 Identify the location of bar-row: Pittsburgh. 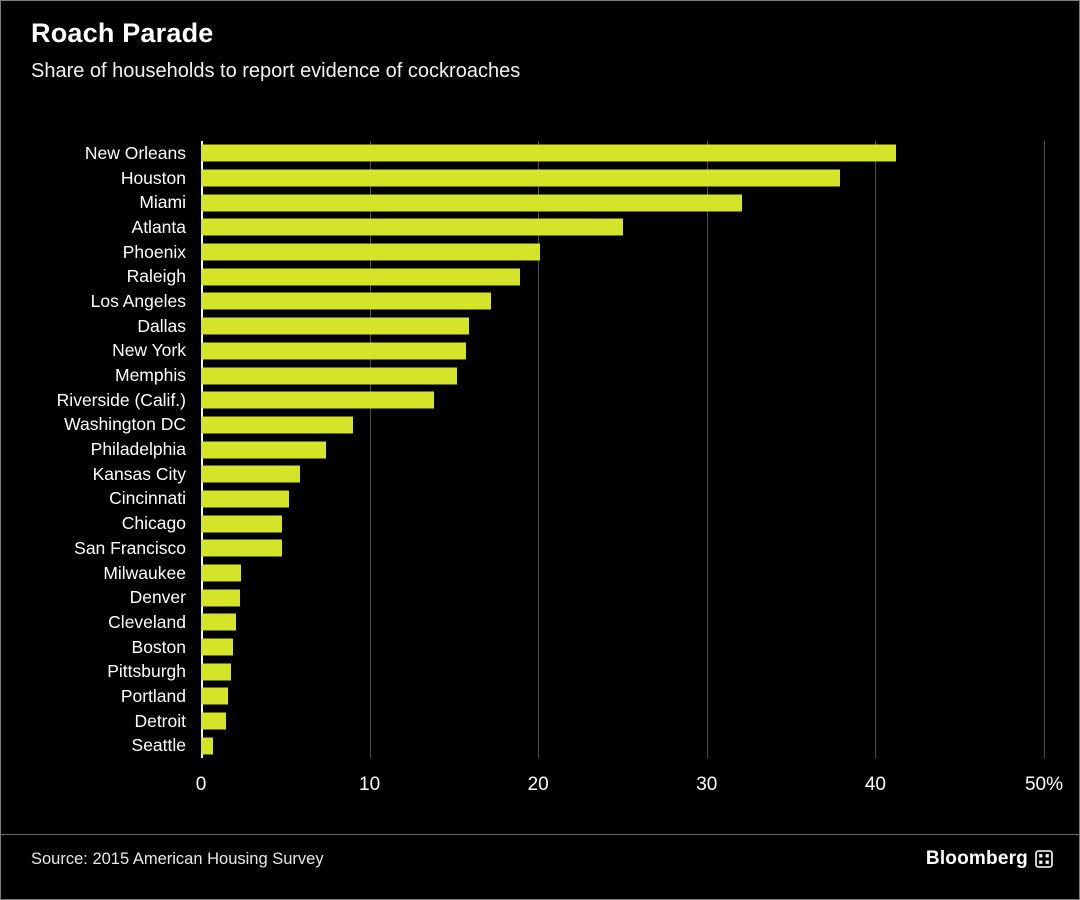
(537, 671).